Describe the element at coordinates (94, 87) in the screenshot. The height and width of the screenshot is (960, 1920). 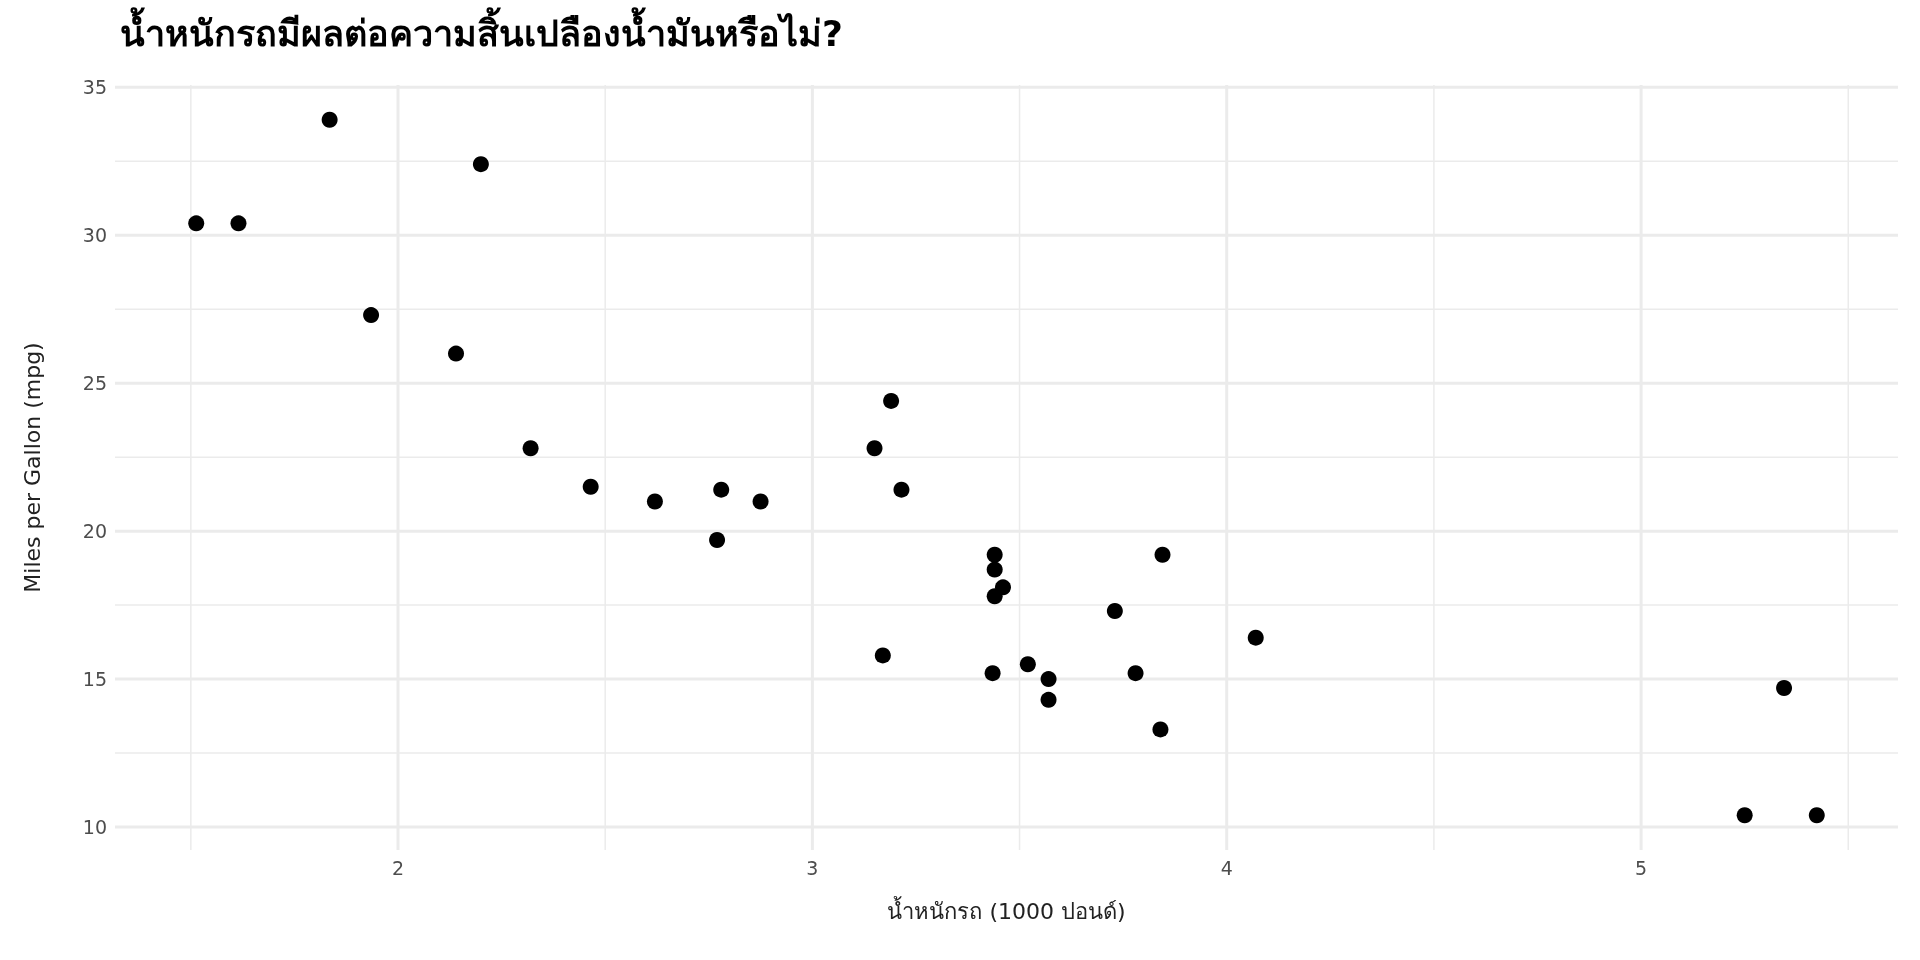
I see `y-tick-label: 35` at that location.